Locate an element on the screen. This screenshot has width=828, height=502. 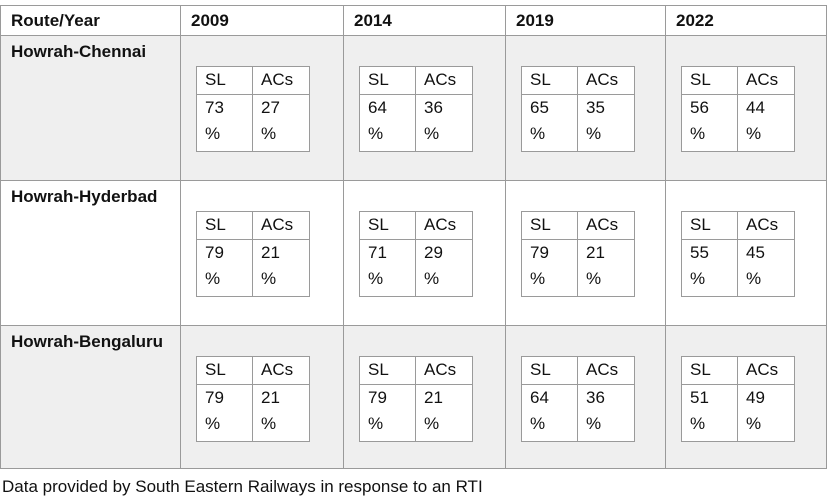
split-value: 35 % is located at coordinates (595, 120).